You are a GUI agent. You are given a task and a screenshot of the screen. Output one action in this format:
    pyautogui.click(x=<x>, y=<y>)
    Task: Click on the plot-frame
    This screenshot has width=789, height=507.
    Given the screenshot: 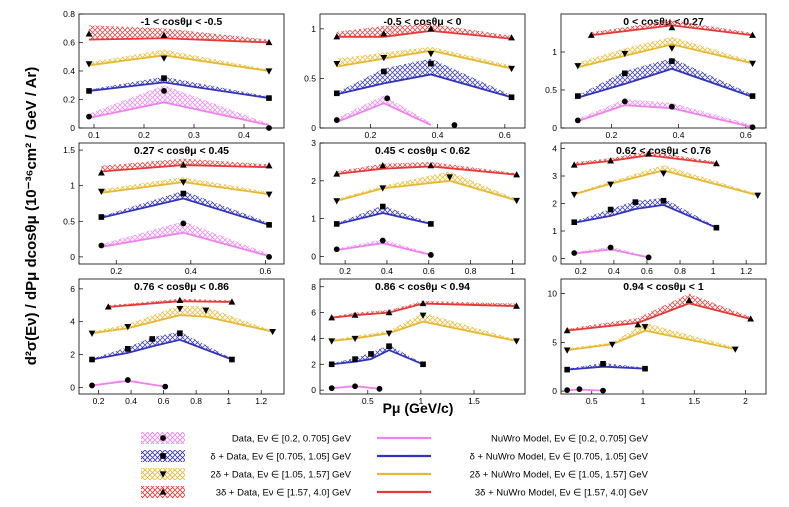 What is the action you would take?
    pyautogui.click(x=663, y=336)
    